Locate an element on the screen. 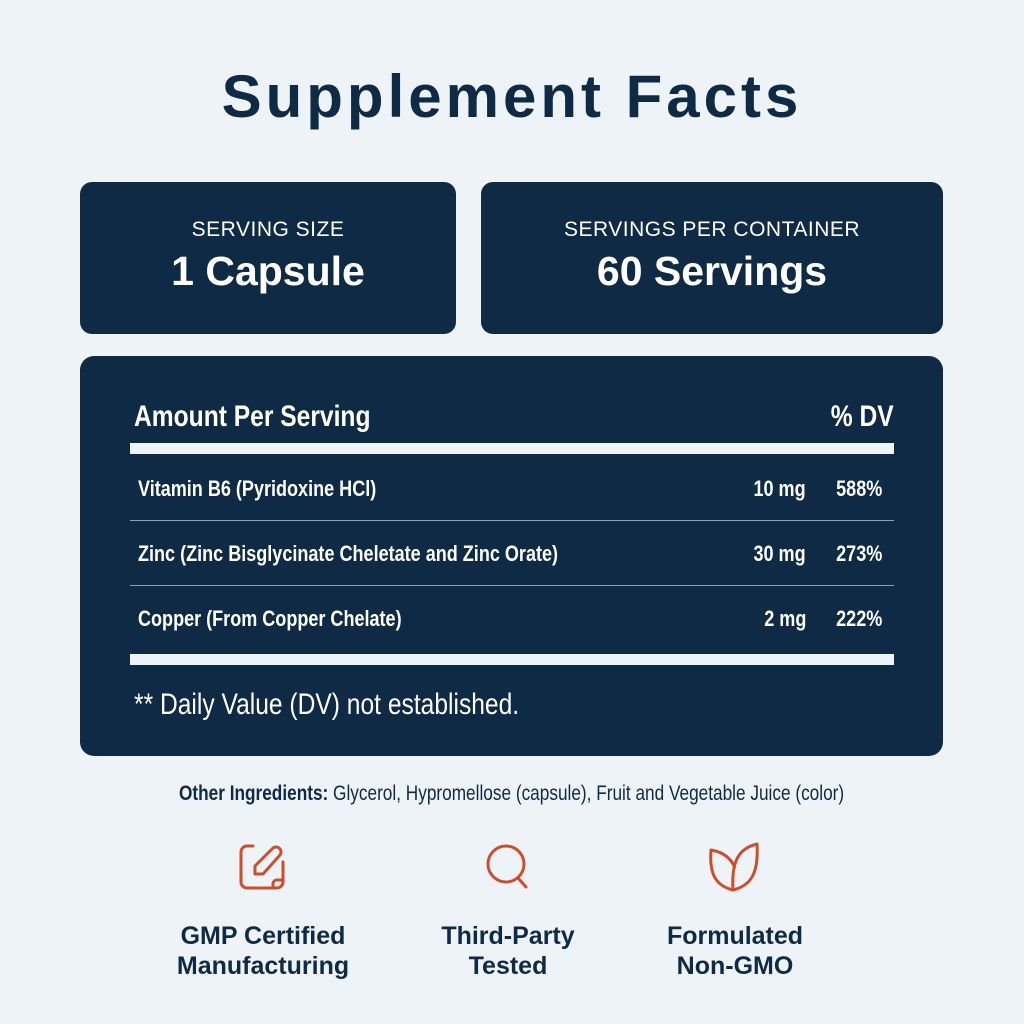  nutrient-amount: 10 mg is located at coordinates (779, 488).